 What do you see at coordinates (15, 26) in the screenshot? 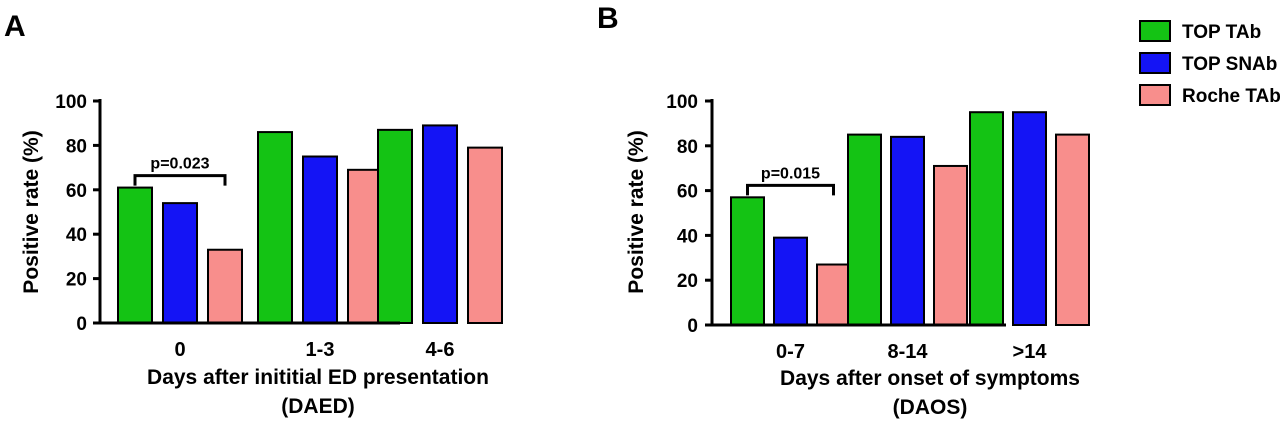
I see `panel-a-letter: A` at bounding box center [15, 26].